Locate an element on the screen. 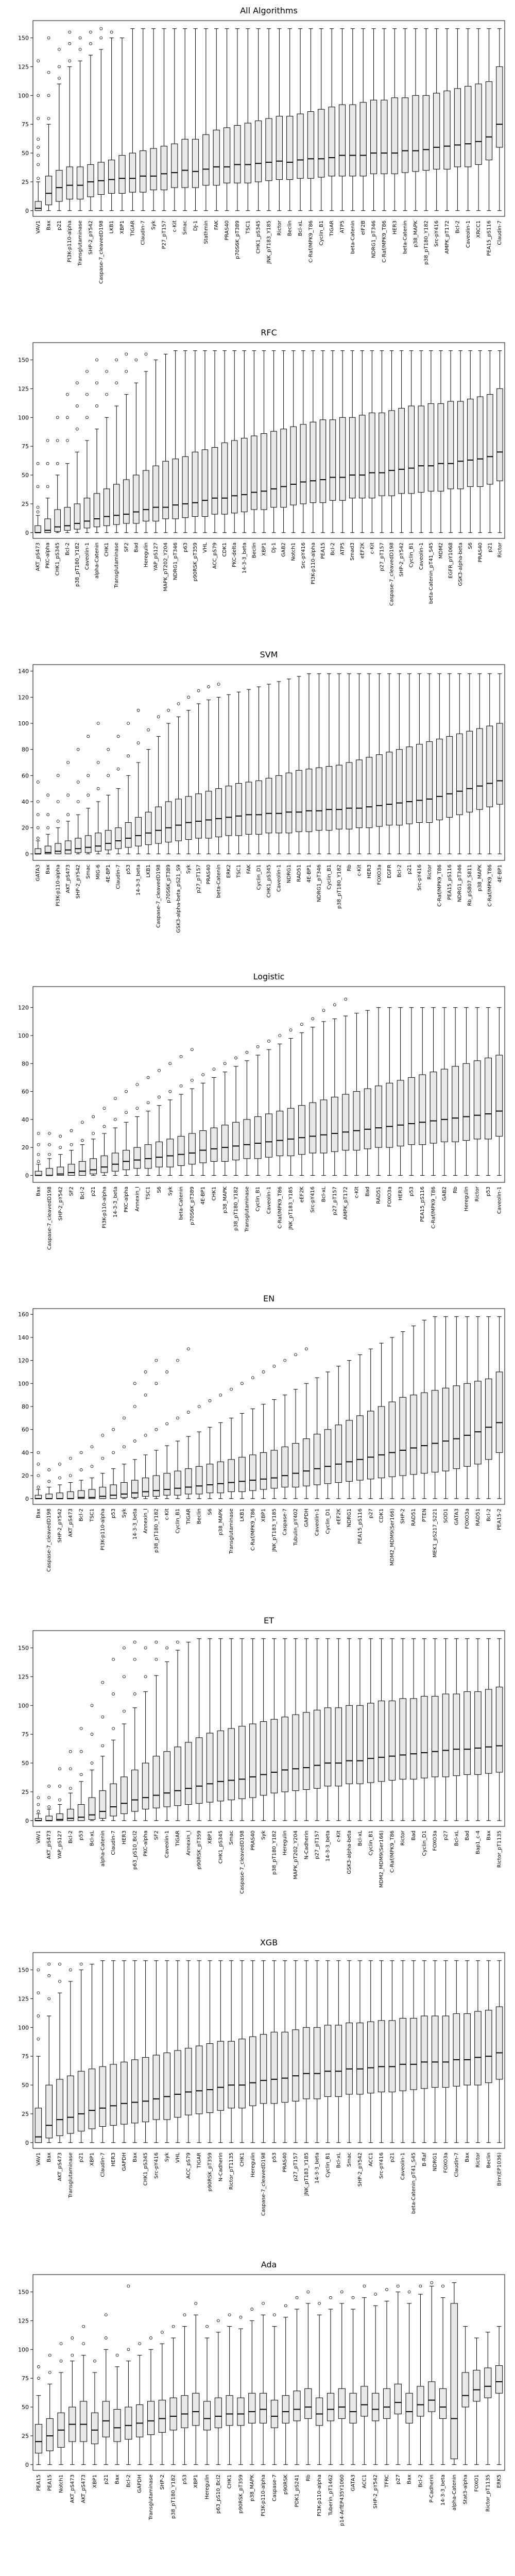  category-label: Bax is located at coordinates (410, 2479).